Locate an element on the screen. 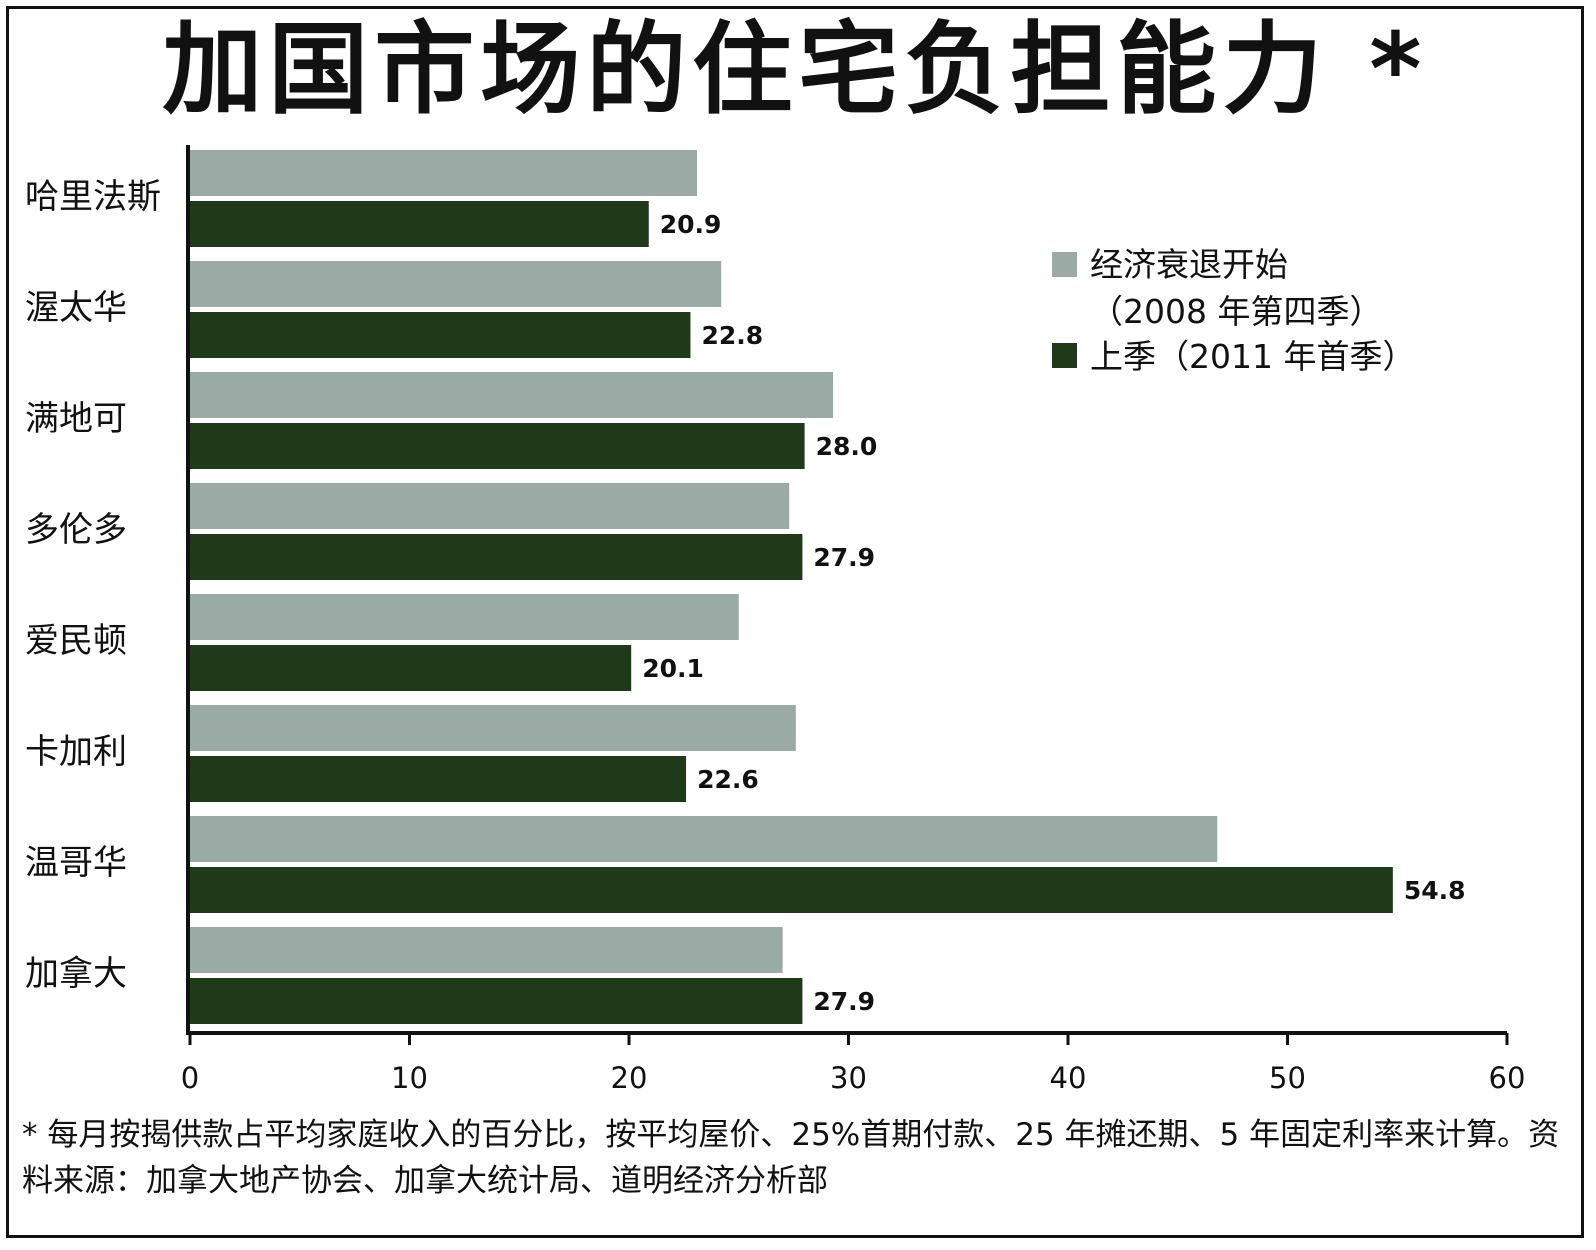 Image resolution: width=1596 pixels, height=1250 pixels. data-label: 22.6 is located at coordinates (728, 779).